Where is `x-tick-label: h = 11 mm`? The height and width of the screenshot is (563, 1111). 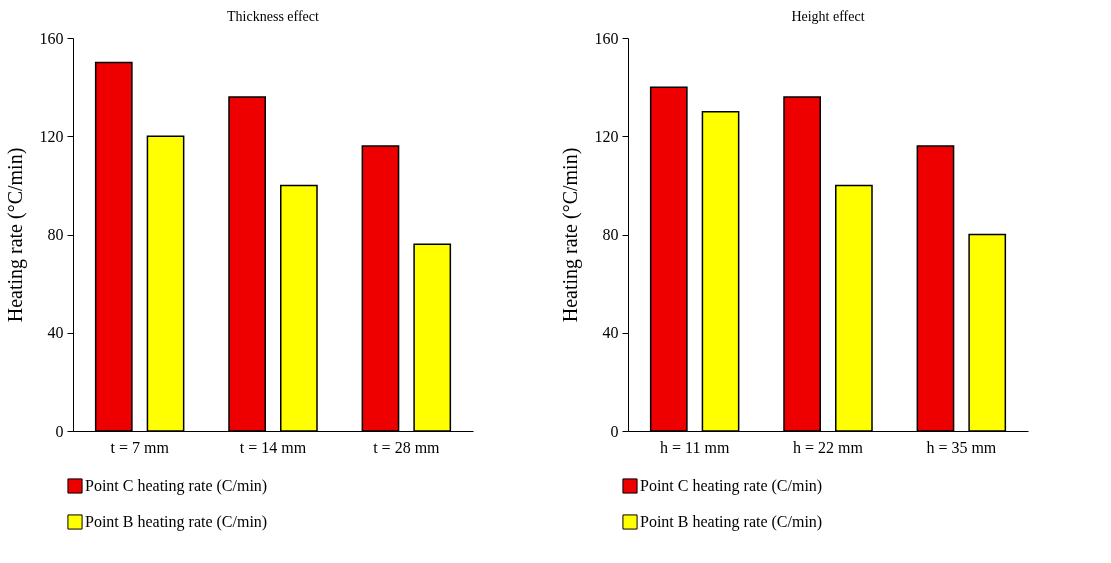
x-tick-label: h = 11 mm is located at coordinates (695, 447).